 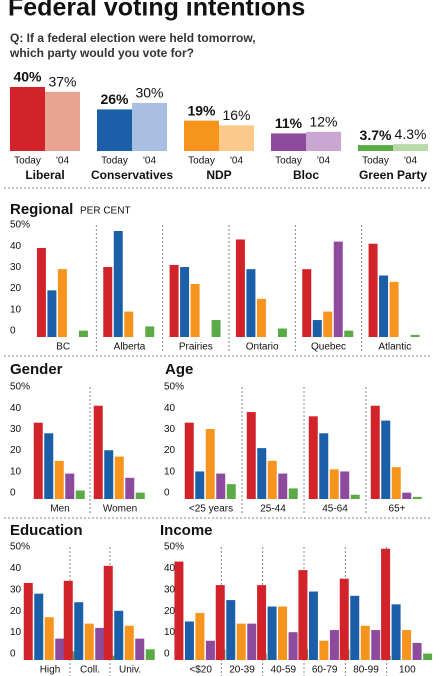 What do you see at coordinates (397, 509) in the screenshot?
I see `x-tick-label: 65+` at bounding box center [397, 509].